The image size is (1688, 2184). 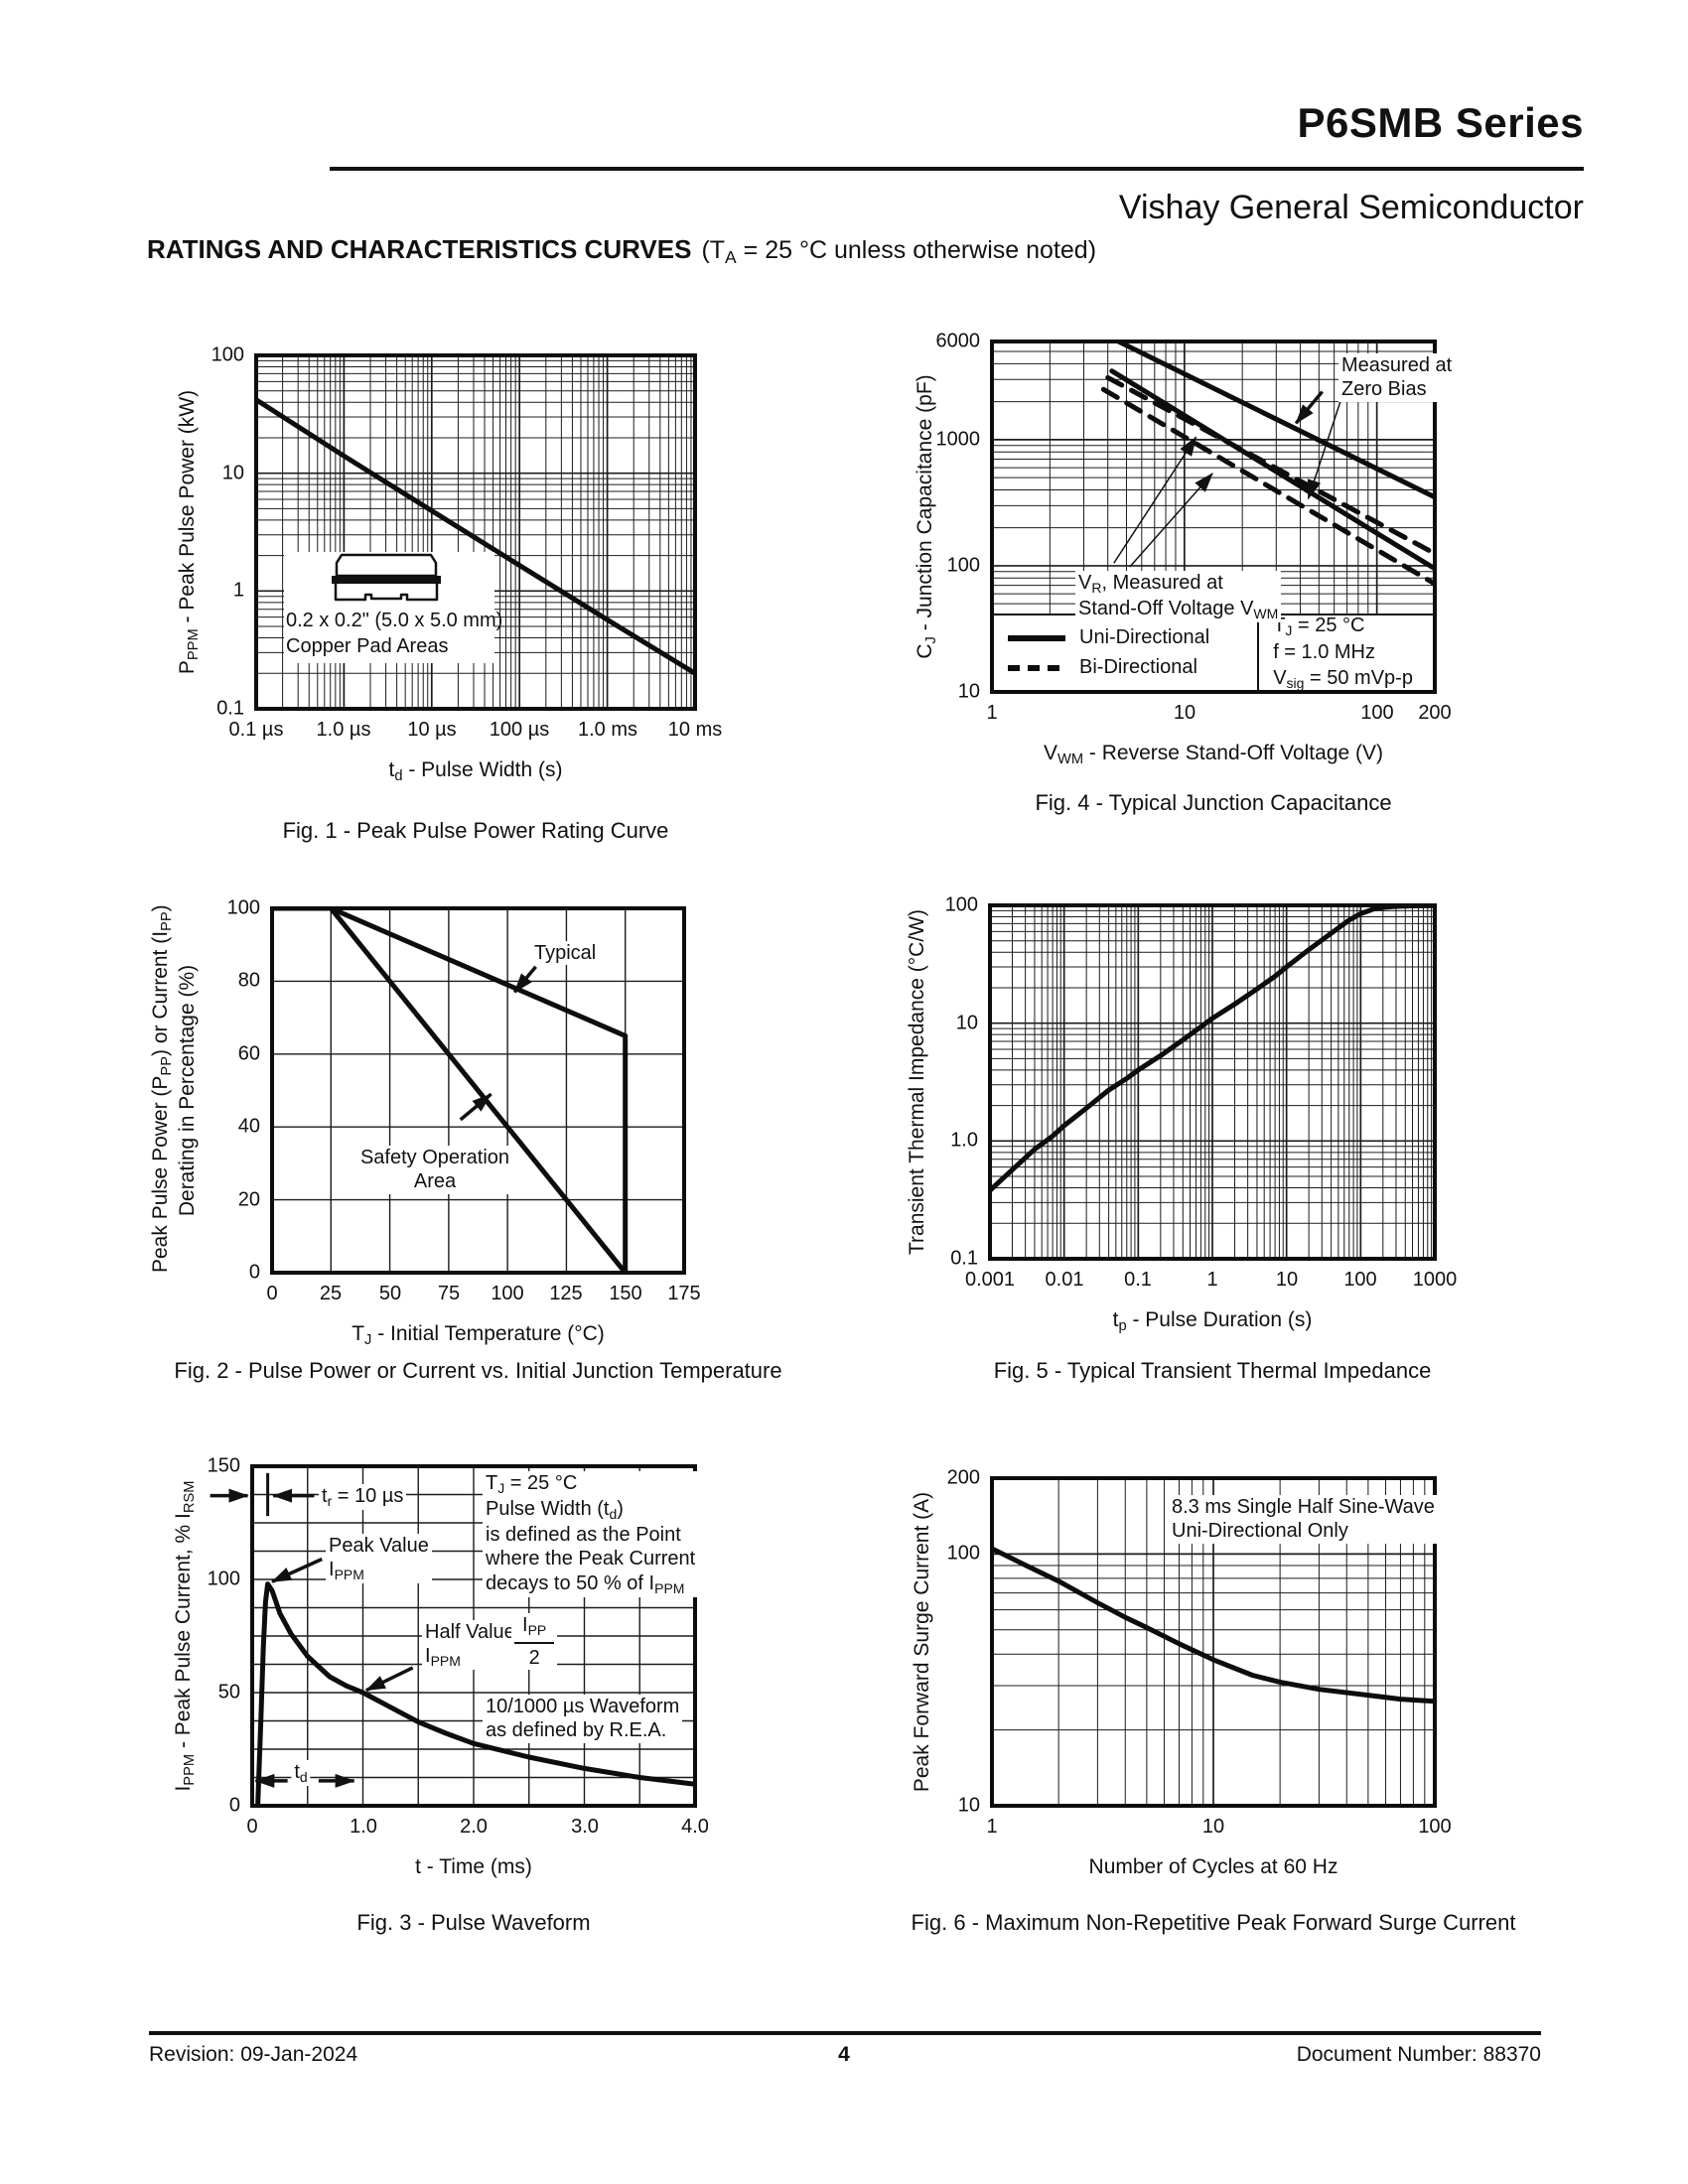 What do you see at coordinates (845, 2033) in the screenshot?
I see `footer-rule` at bounding box center [845, 2033].